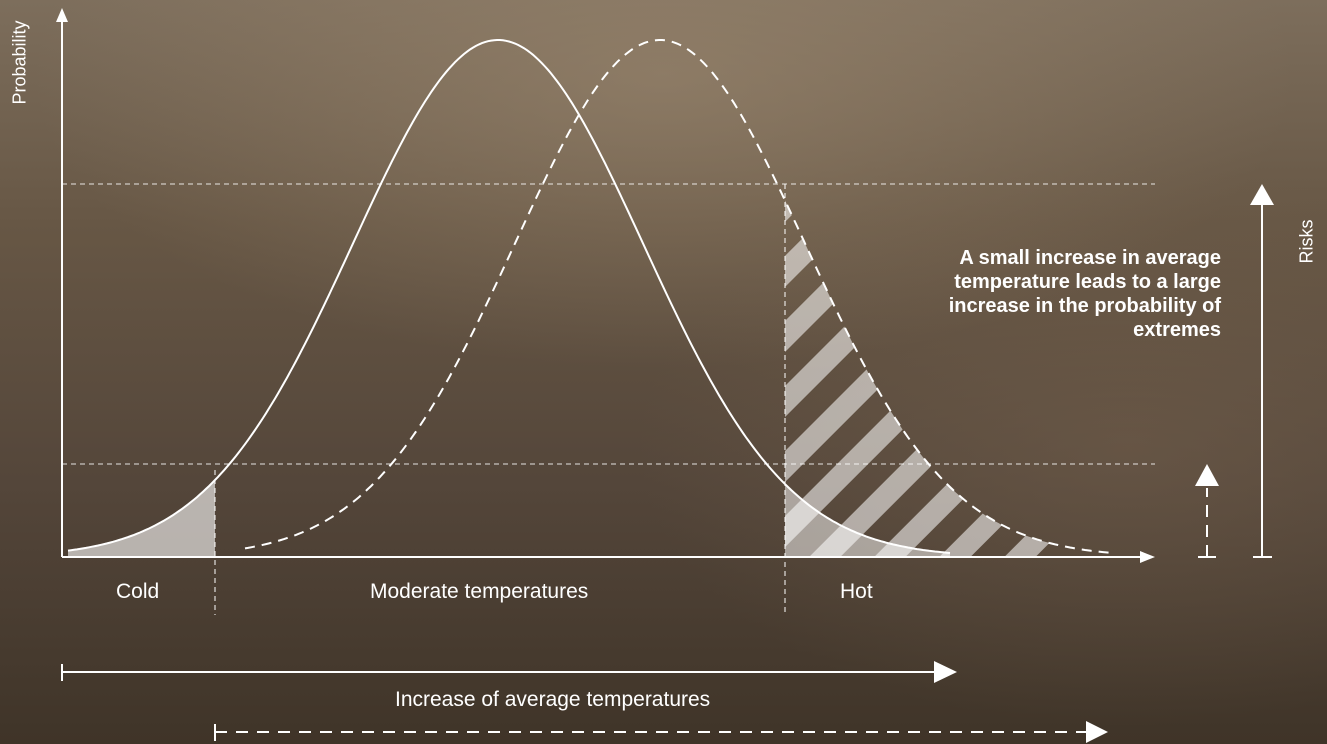 Image resolution: width=1327 pixels, height=744 pixels. I want to click on x-axis-arrowhead, so click(1147, 557).